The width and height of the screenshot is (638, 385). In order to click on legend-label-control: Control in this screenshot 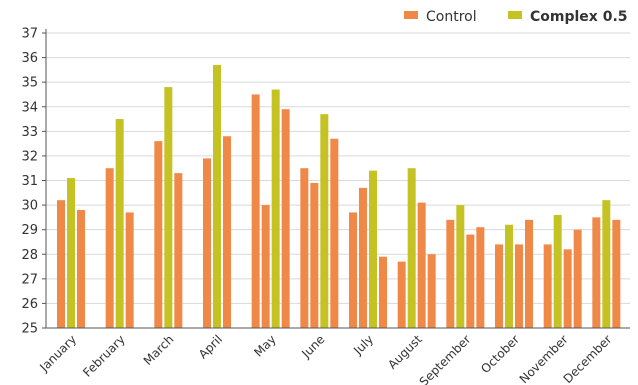, I will do `click(451, 17)`.